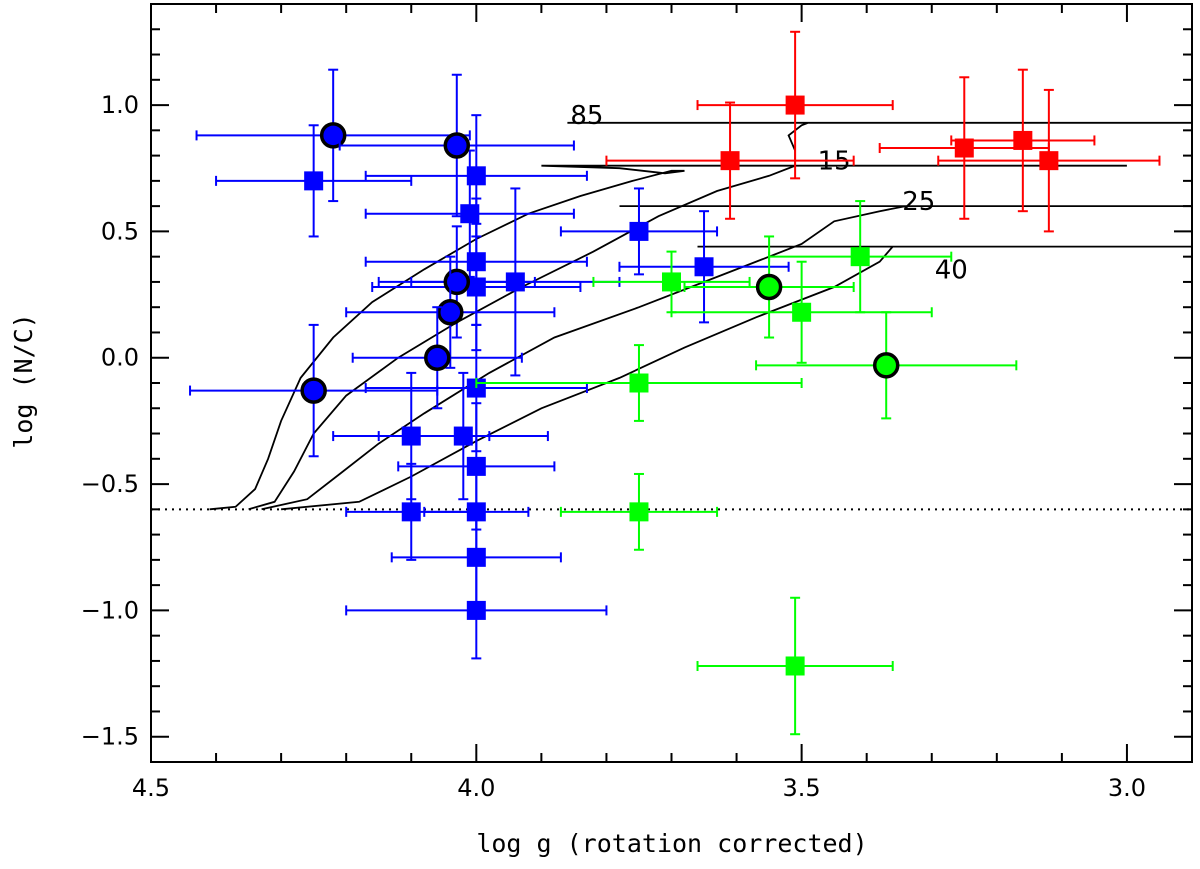 Image resolution: width=1200 pixels, height=869 pixels. Describe the element at coordinates (1127, 788) in the screenshot. I see `x-tick-label: 3.0` at that location.